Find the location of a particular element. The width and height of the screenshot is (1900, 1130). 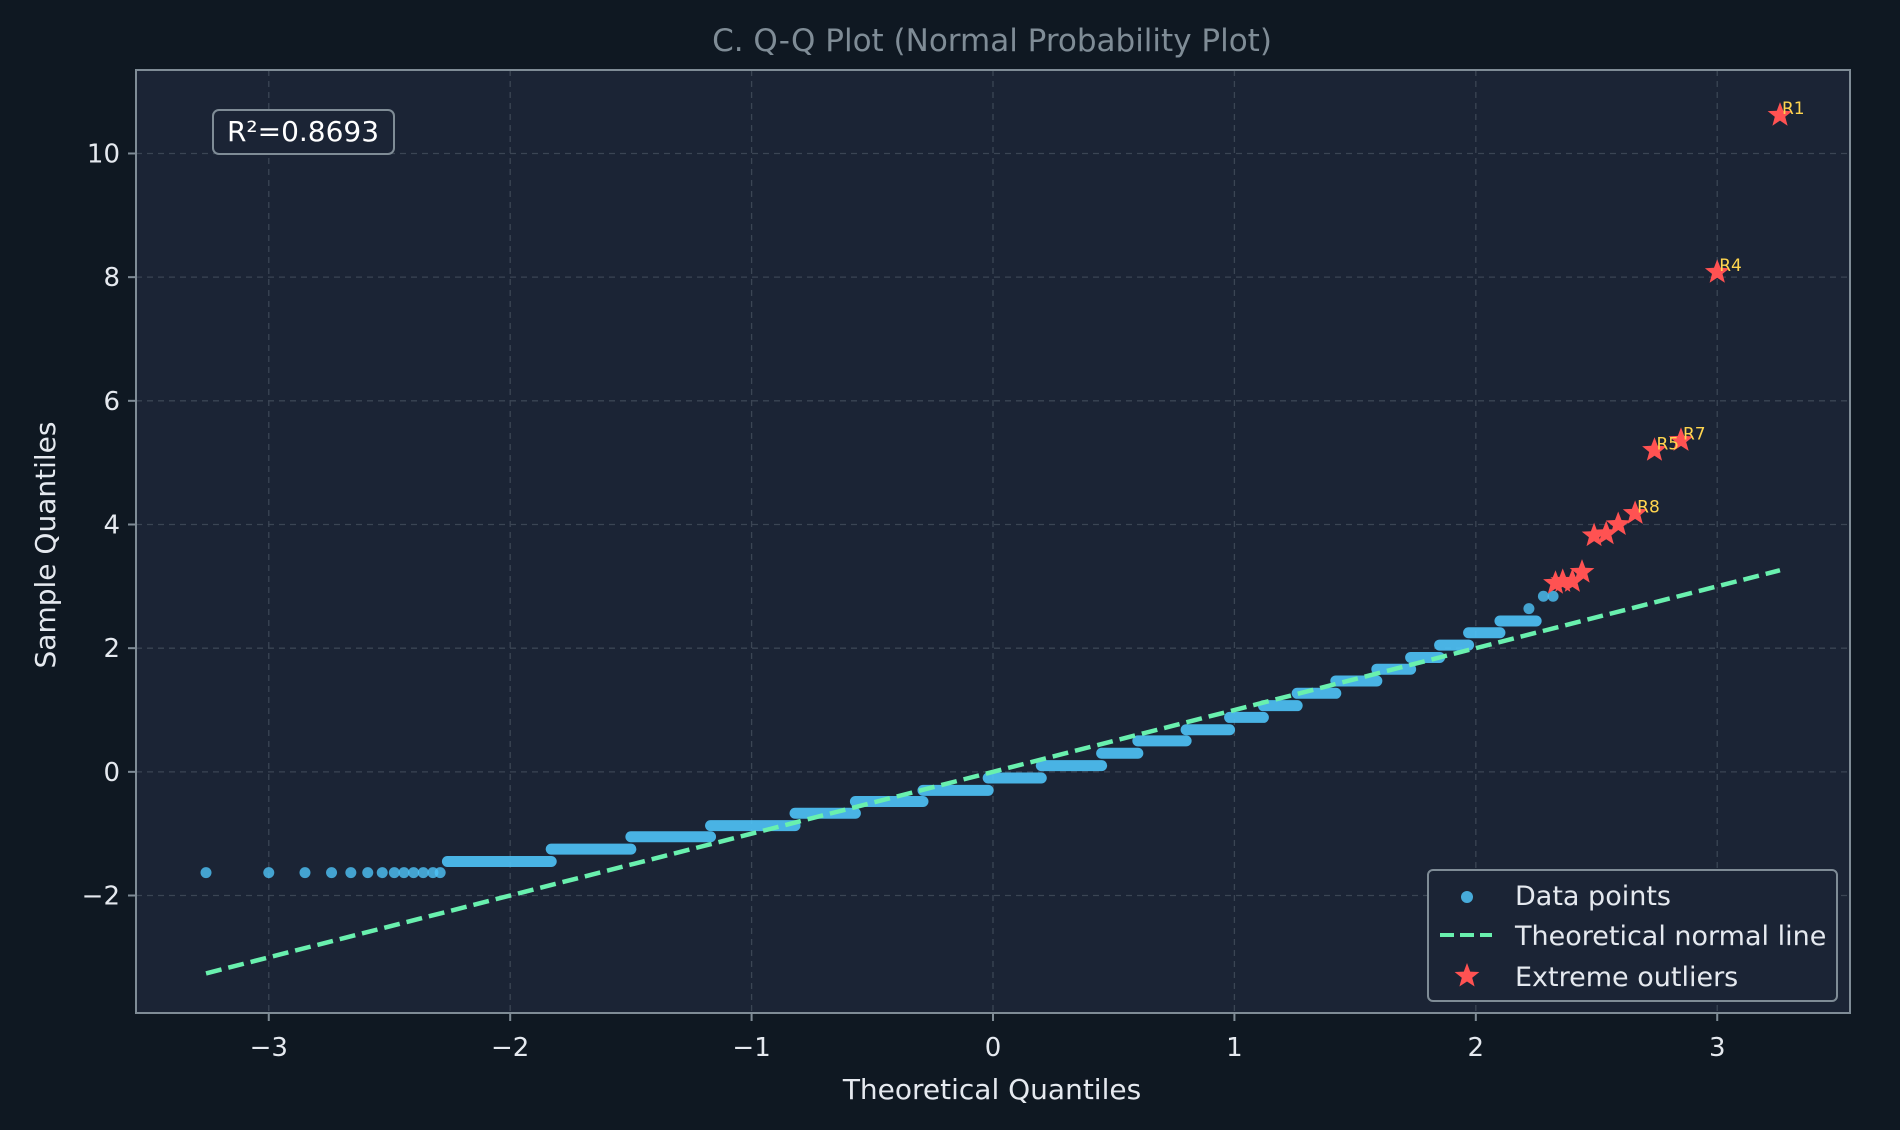

y-tick-label: 0 is located at coordinates (111, 773).